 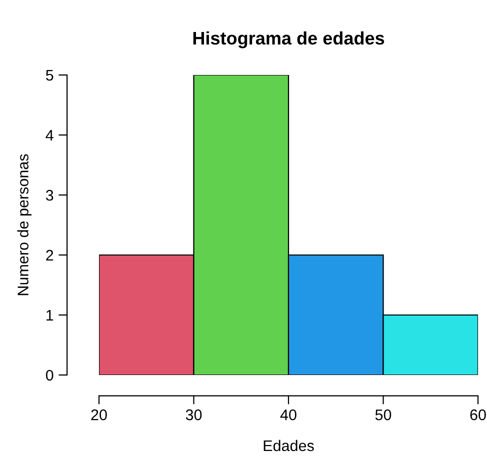 I want to click on x-tick-label: 20, so click(x=99, y=414).